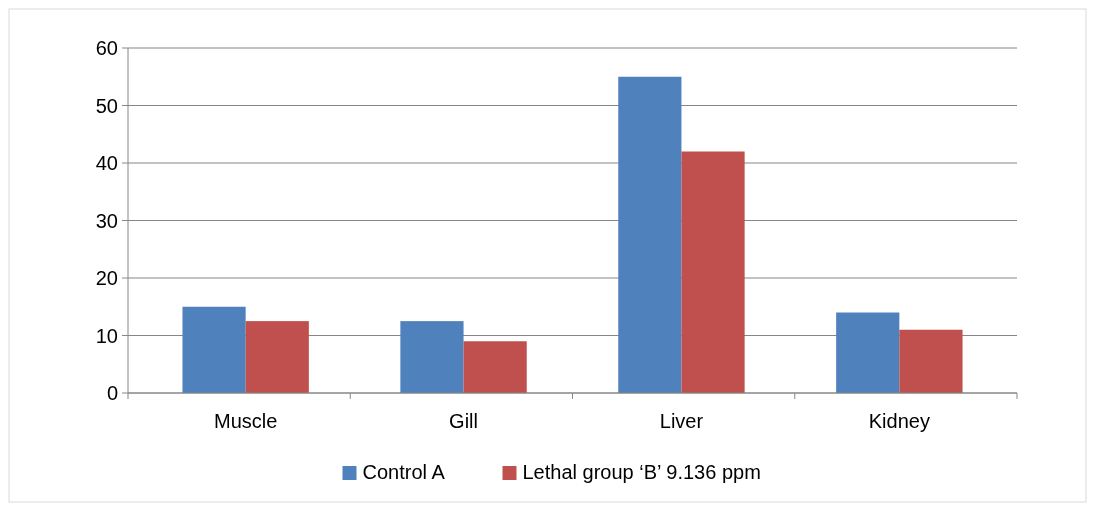  Describe the element at coordinates (106, 335) in the screenshot. I see `y-tick-label: 10` at that location.